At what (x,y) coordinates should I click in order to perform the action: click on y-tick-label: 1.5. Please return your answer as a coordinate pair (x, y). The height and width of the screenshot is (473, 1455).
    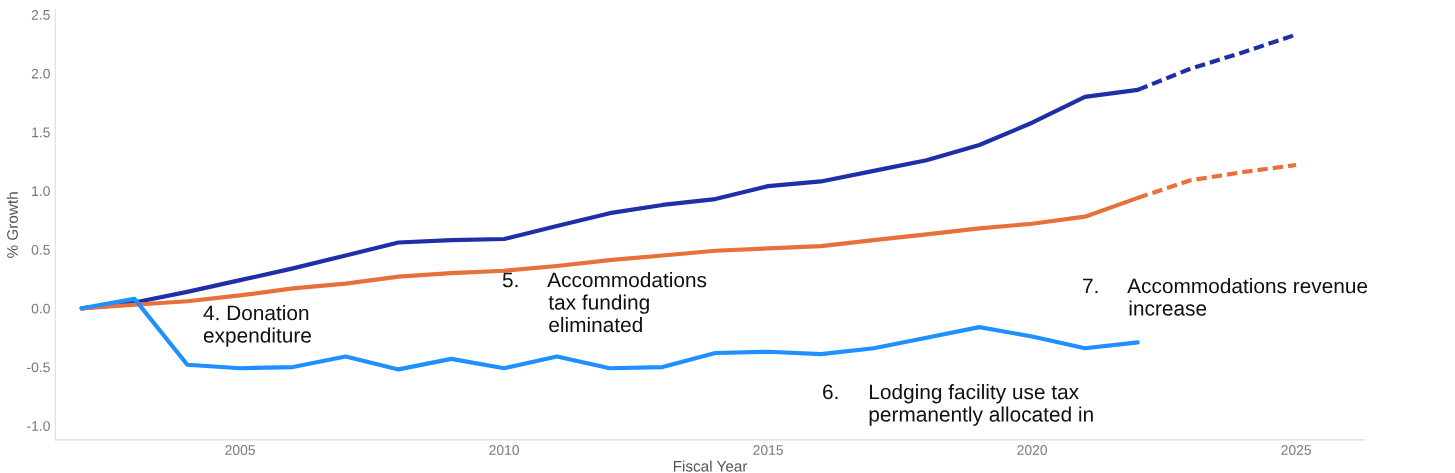
    Looking at the image, I should click on (41, 132).